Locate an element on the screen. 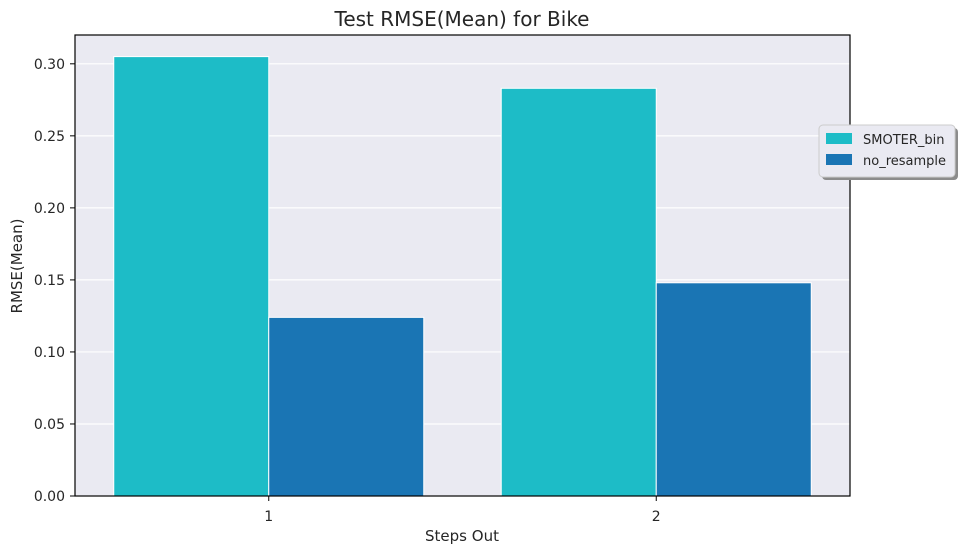 Image resolution: width=963 pixels, height=554 pixels. y-tick-label: 0.00 is located at coordinates (49, 497).